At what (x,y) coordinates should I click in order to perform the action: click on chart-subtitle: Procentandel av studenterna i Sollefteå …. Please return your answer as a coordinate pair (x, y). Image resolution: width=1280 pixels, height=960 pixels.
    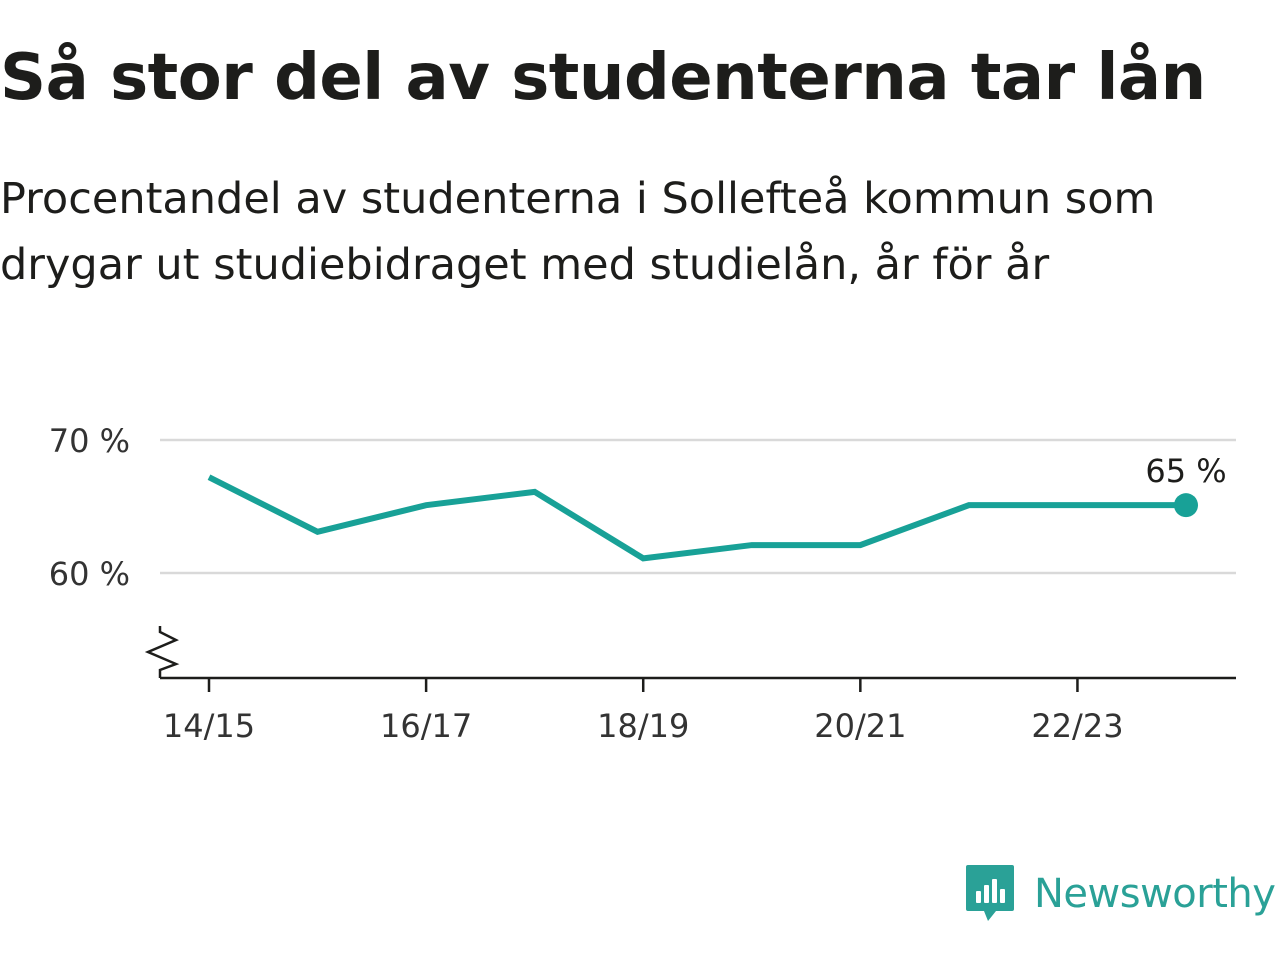
    Looking at the image, I should click on (578, 232).